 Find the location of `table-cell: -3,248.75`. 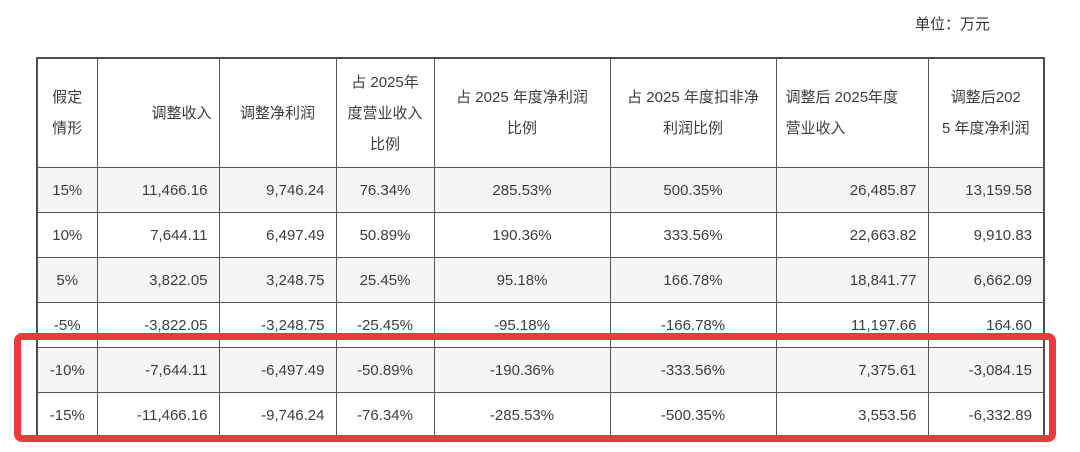

table-cell: -3,248.75 is located at coordinates (277, 325).